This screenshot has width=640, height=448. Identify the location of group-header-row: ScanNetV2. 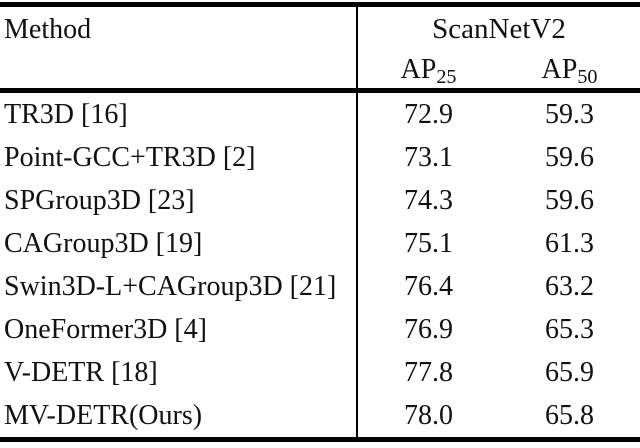
(499, 29).